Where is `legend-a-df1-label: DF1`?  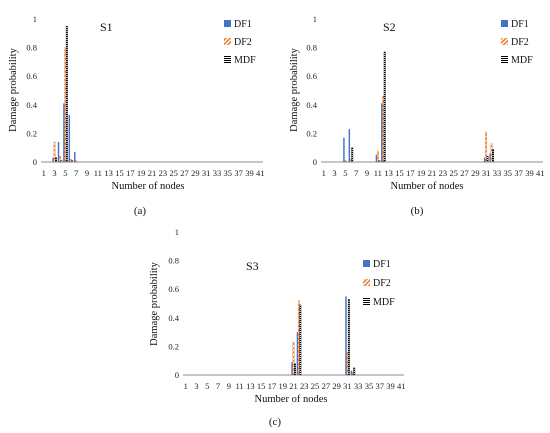 legend-a-df1-label: DF1 is located at coordinates (243, 24).